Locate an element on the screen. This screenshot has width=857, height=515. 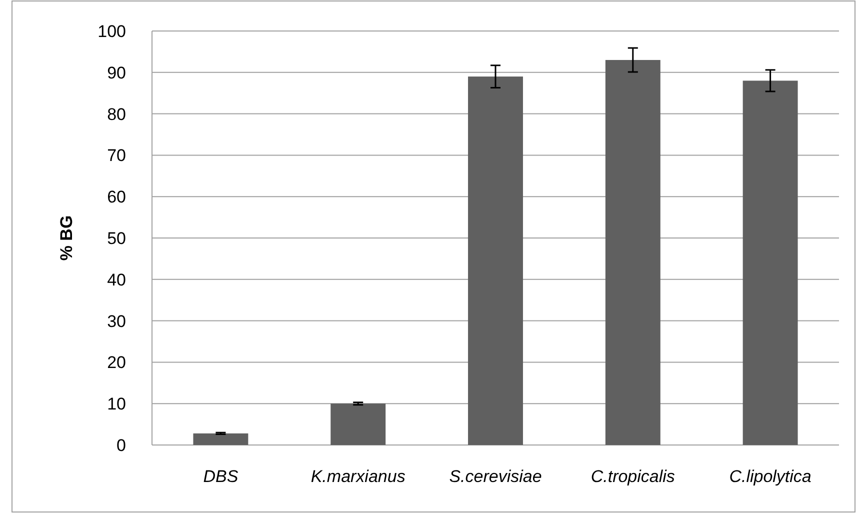
x-tick-label: DBS is located at coordinates (221, 476).